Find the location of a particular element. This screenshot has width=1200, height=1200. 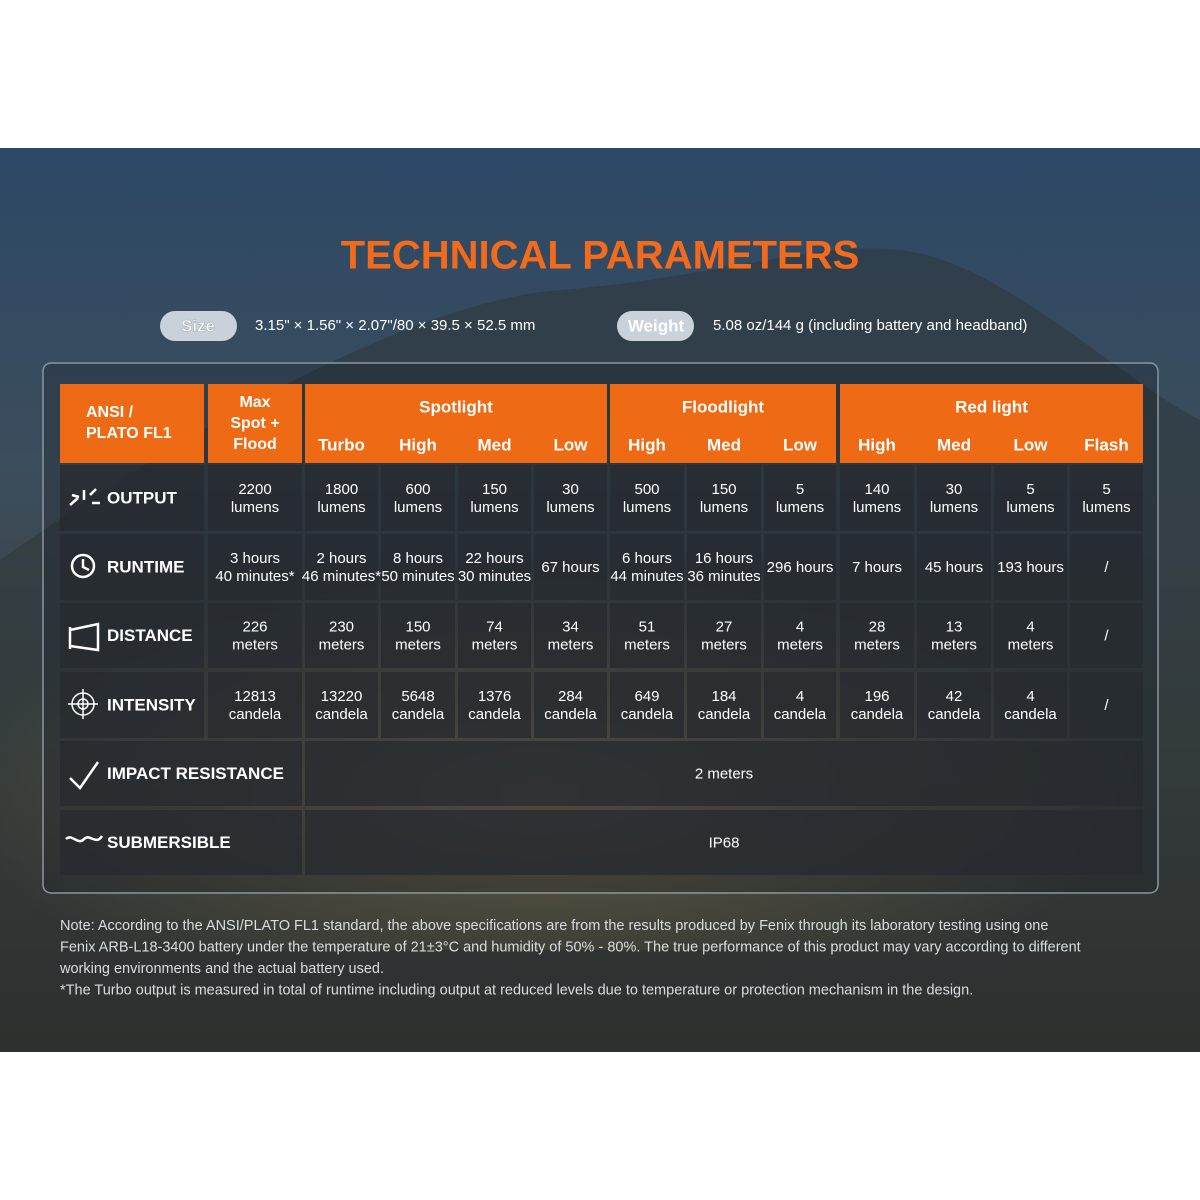

cell-text: 4 is located at coordinates (800, 696).